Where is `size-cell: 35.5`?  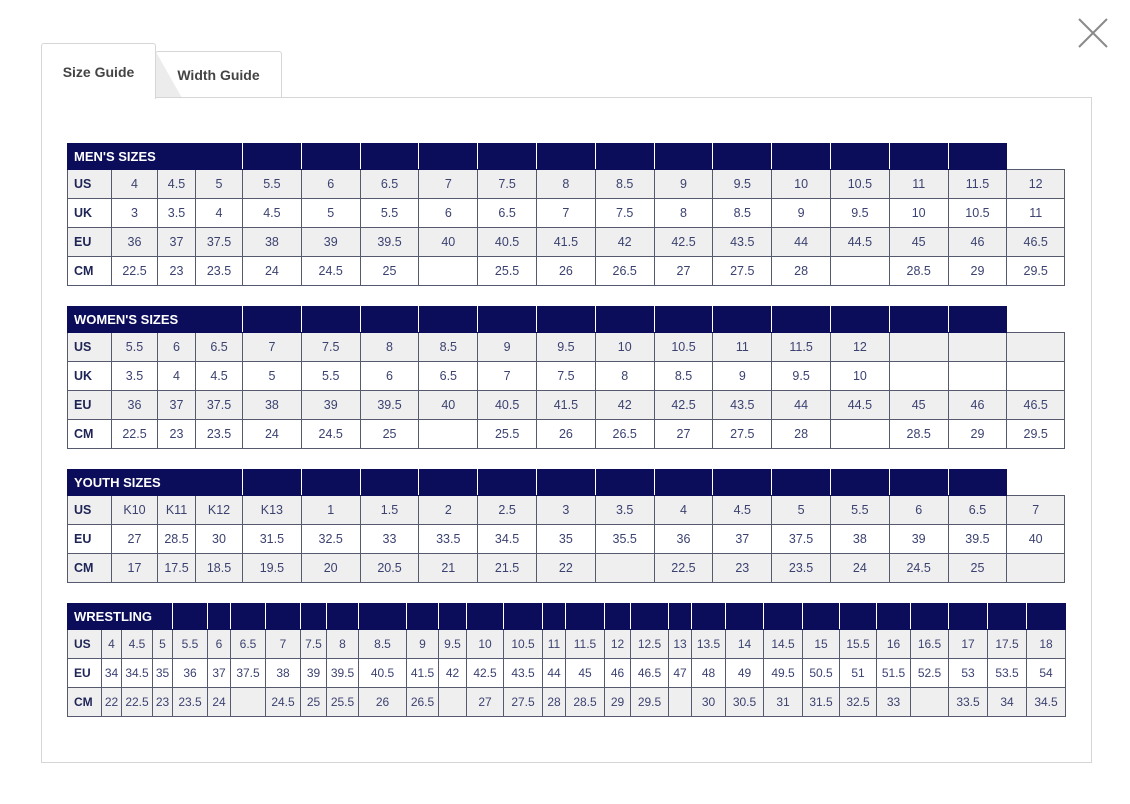 size-cell: 35.5 is located at coordinates (624, 539).